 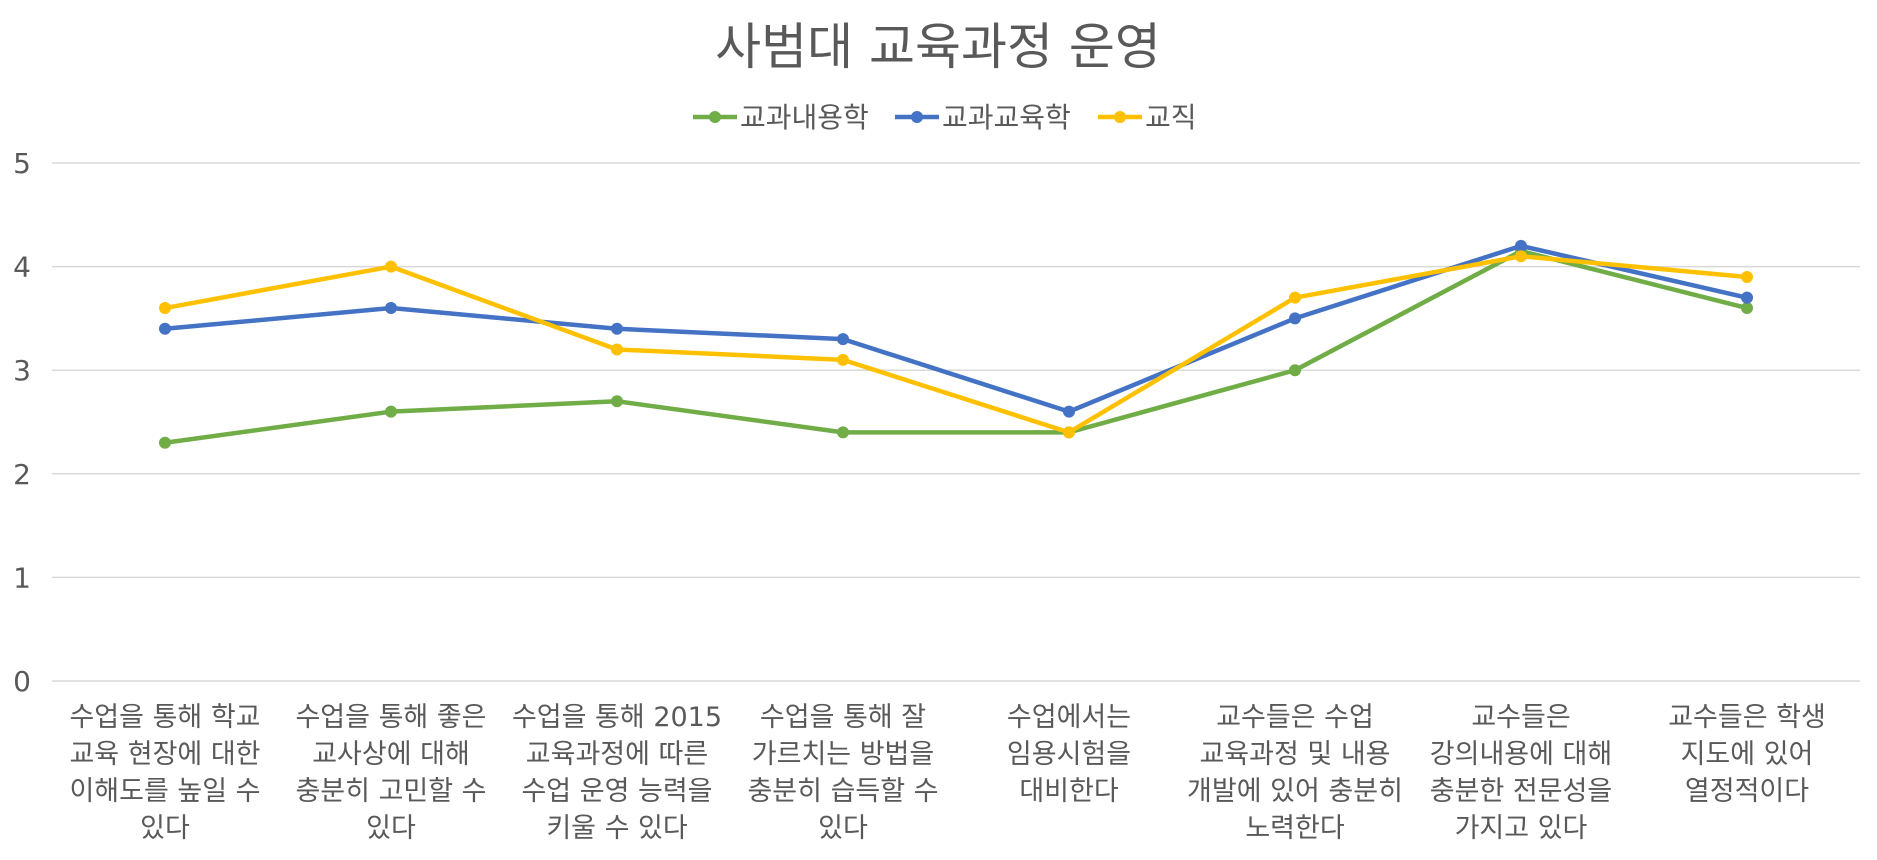 What do you see at coordinates (390, 791) in the screenshot?
I see `x-tick-label-line: 충분히 고민할 수` at bounding box center [390, 791].